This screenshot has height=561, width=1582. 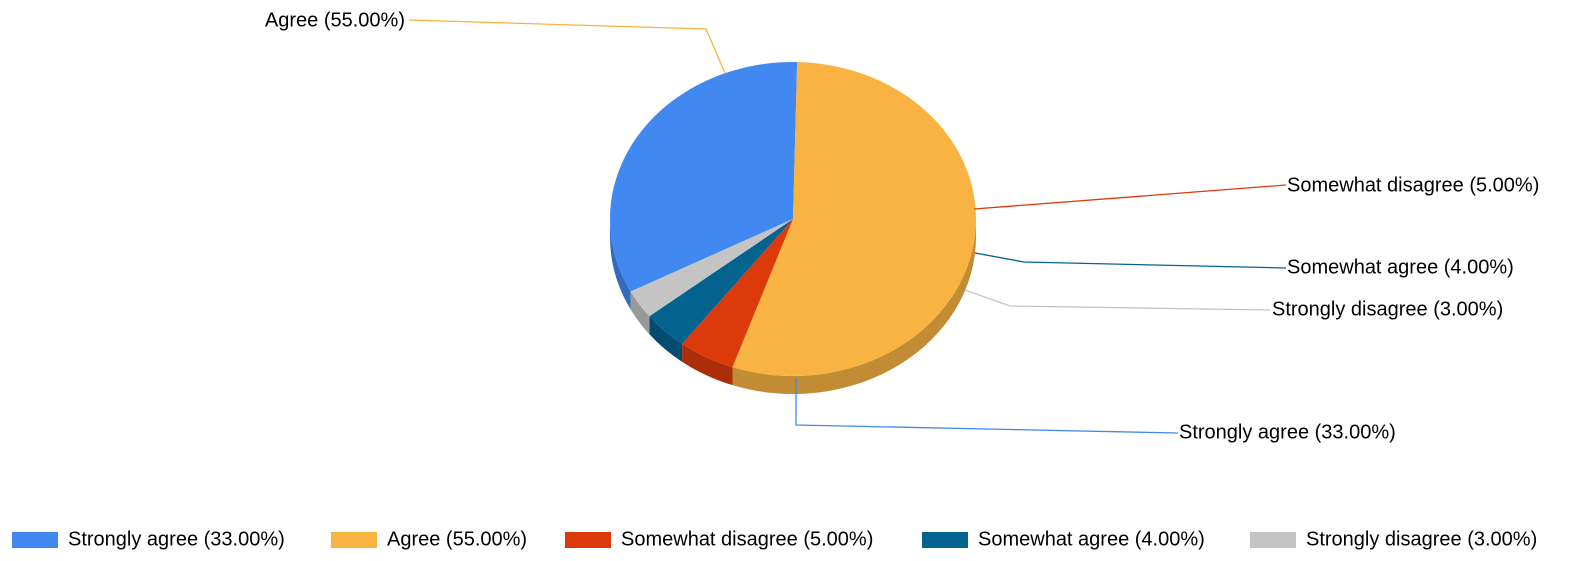 I want to click on leader-line-strongly-disagree, so click(x=1117, y=300).